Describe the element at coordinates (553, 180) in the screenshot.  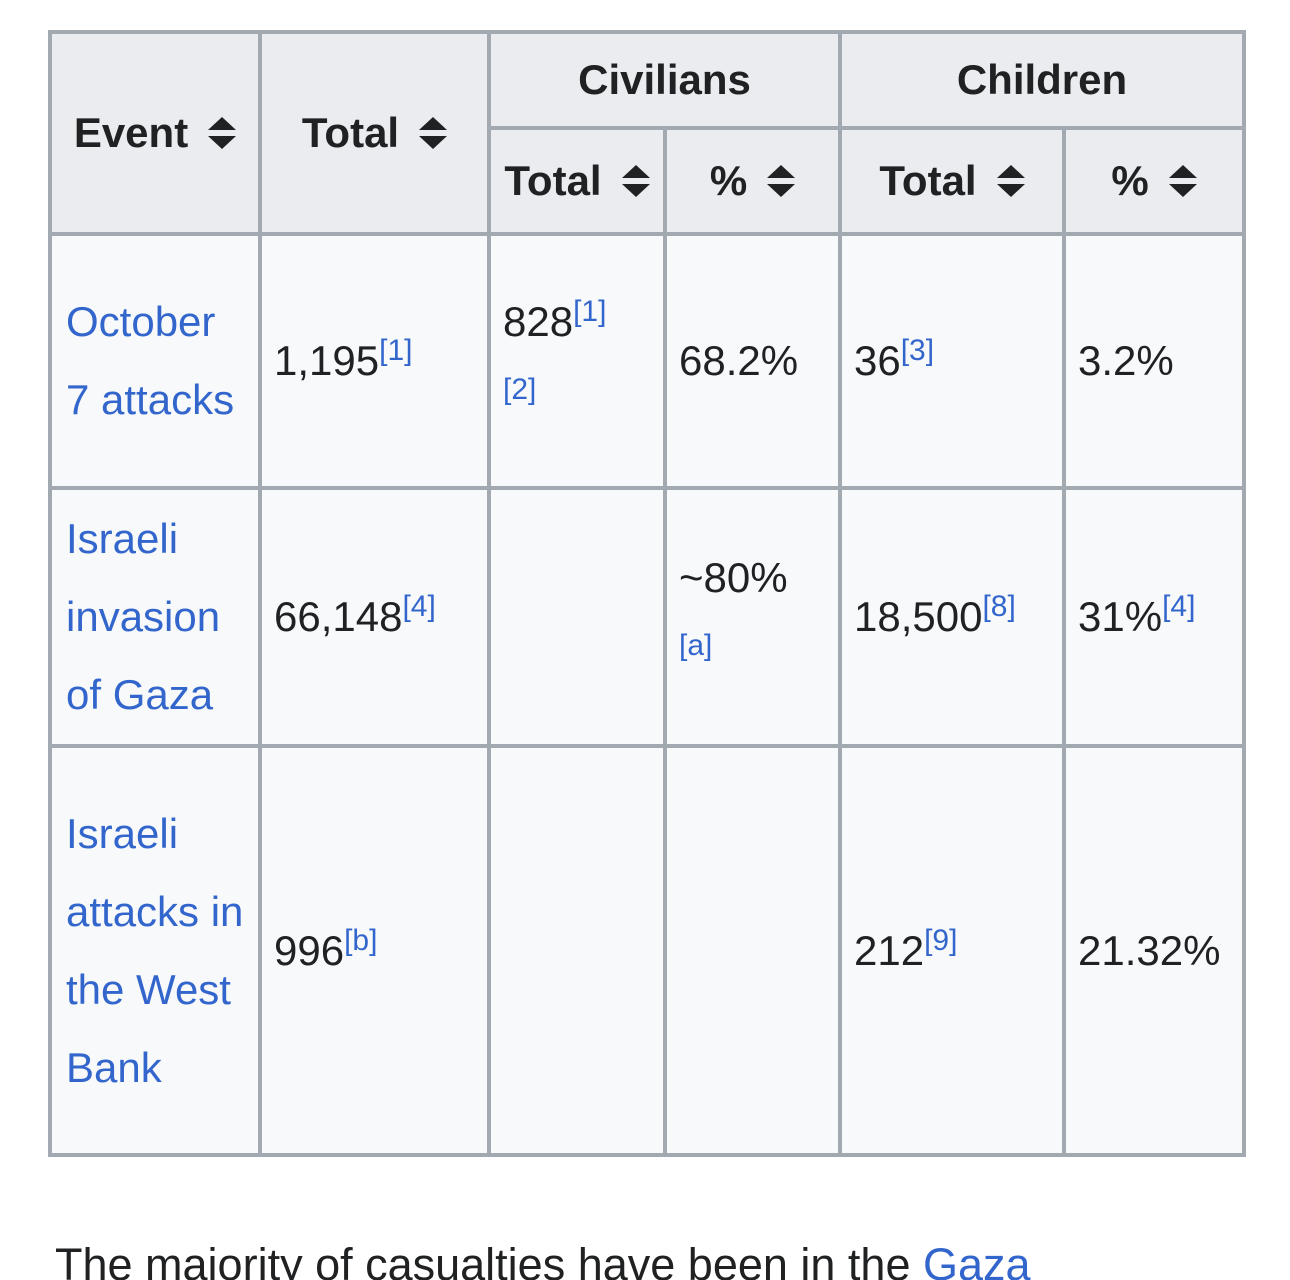
I see `civilians-total-label: Total` at that location.